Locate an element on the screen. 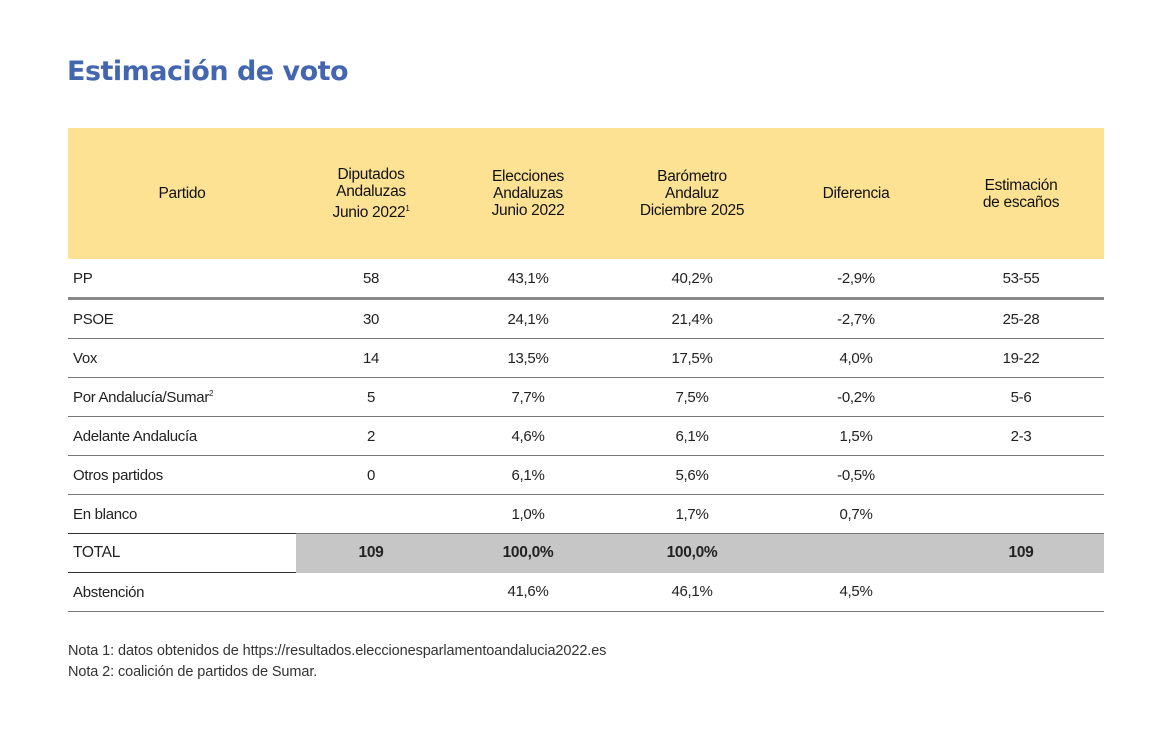 This screenshot has width=1170, height=750. cell-value: 41,6% is located at coordinates (528, 592).